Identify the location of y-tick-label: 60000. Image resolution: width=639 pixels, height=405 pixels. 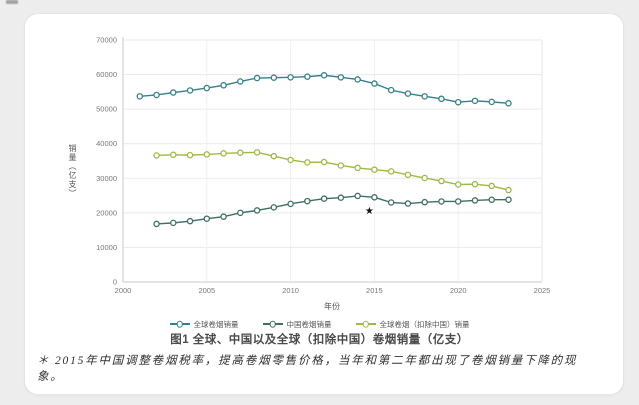
(106, 74).